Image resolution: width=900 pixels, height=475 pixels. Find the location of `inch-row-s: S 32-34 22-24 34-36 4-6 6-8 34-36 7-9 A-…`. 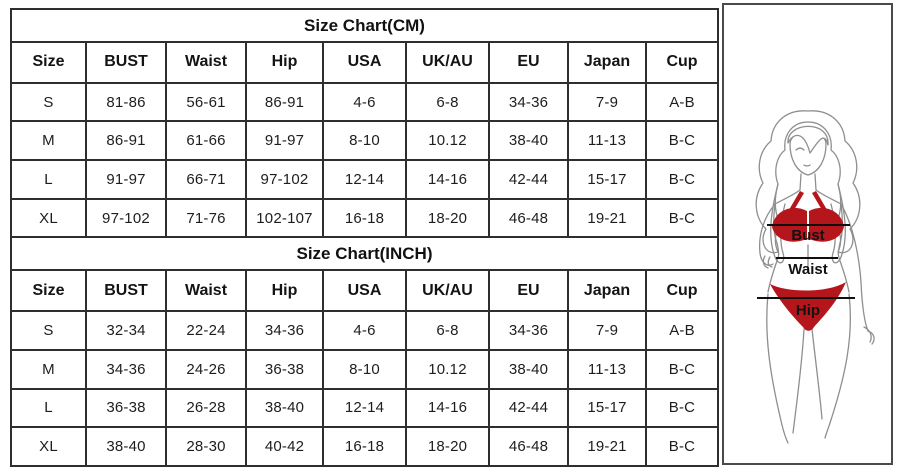

inch-row-s: S 32-34 22-24 34-36 4-6 6-8 34-36 7-9 A-… is located at coordinates (364, 330).